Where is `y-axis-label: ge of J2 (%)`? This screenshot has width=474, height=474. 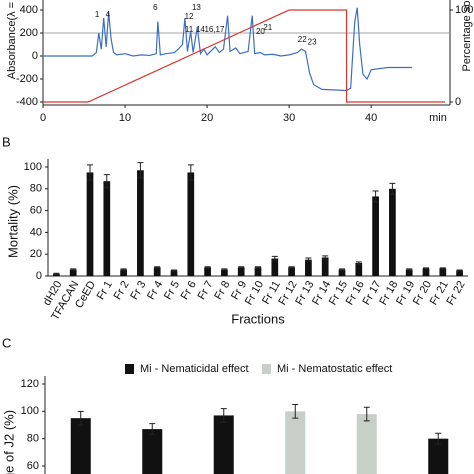 y-axis-label: ge of J2 (%) is located at coordinates (8, 442).